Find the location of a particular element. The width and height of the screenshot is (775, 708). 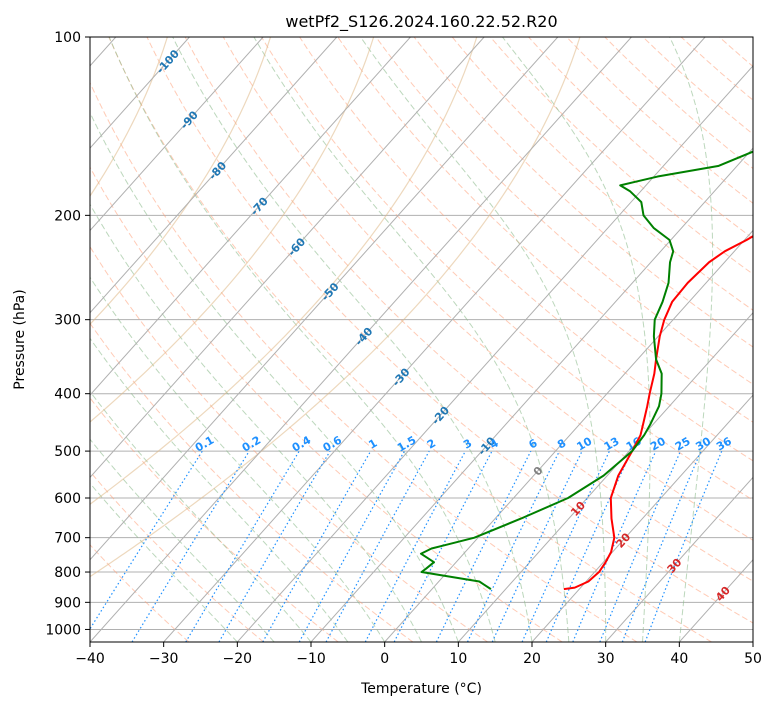

lcl-curve is located at coordinates (181, 181).